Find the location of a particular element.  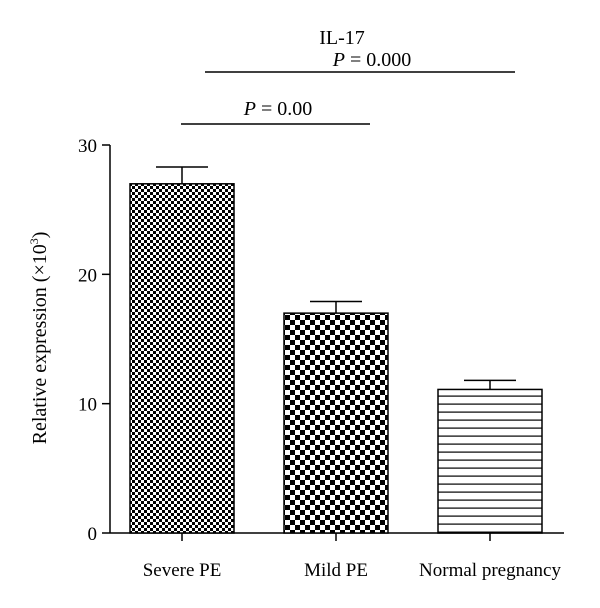

y-tick-label: 10 is located at coordinates (87, 405).